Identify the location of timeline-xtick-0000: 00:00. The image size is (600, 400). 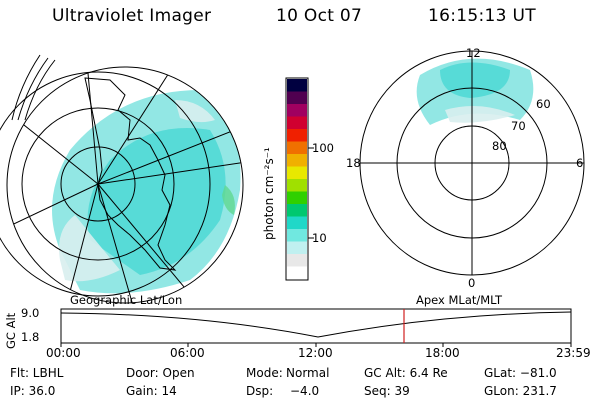
(63, 353).